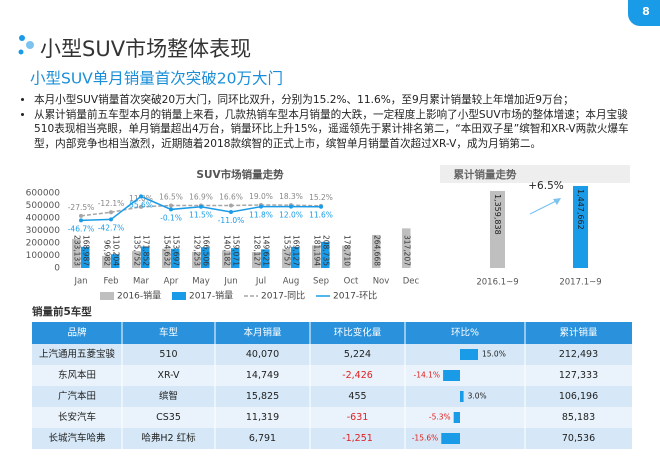 The height and width of the screenshot is (469, 660). I want to click on pct-label: 15.0%, so click(494, 354).